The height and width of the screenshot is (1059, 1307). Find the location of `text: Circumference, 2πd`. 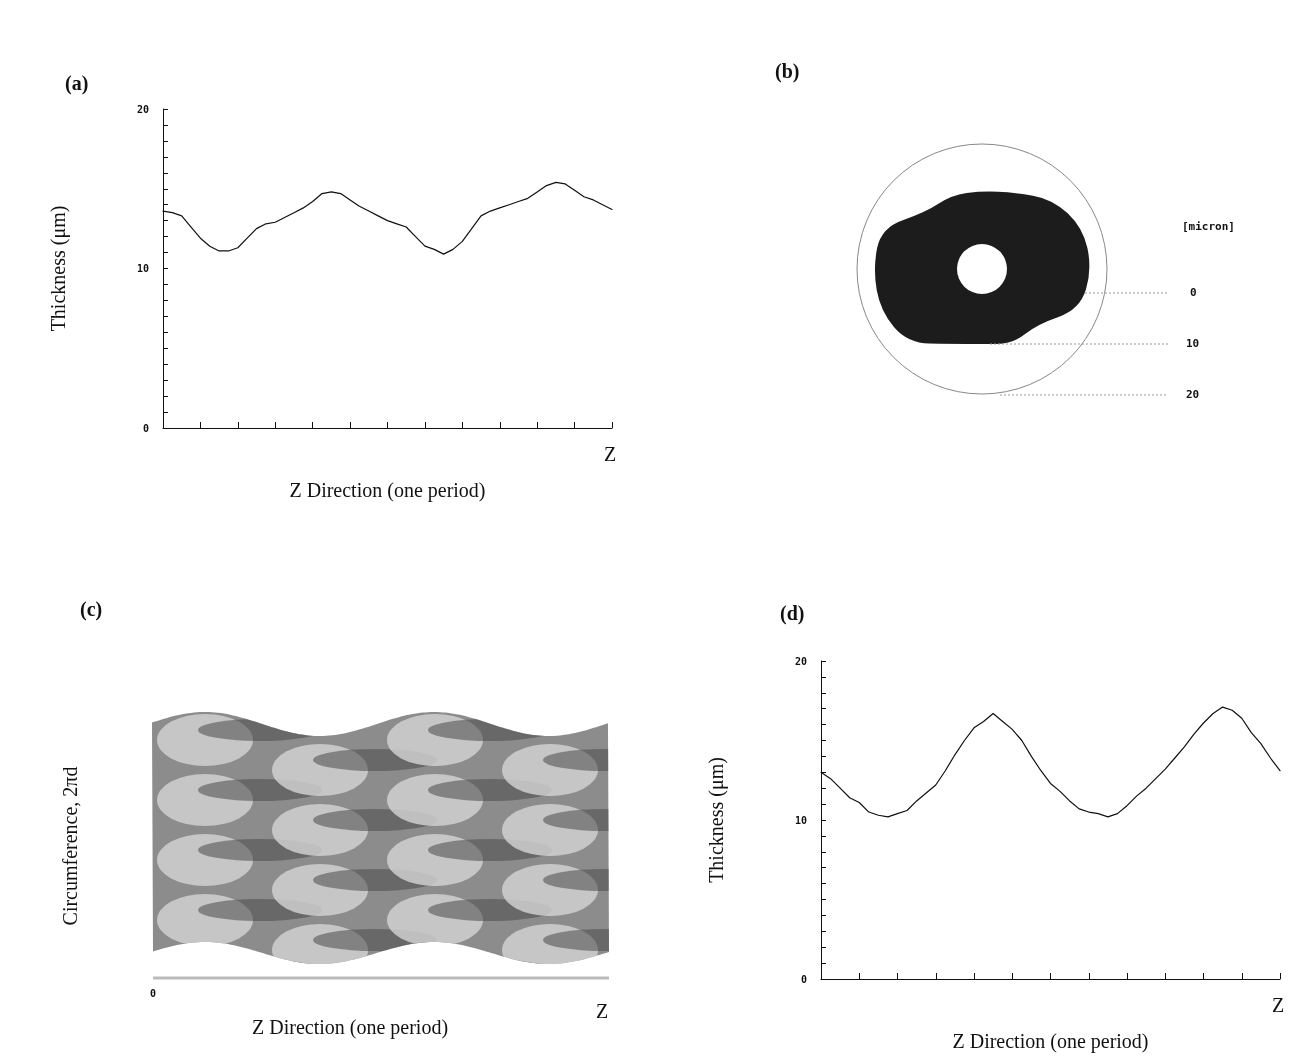

text: Circumference, 2πd is located at coordinates (70, 846).